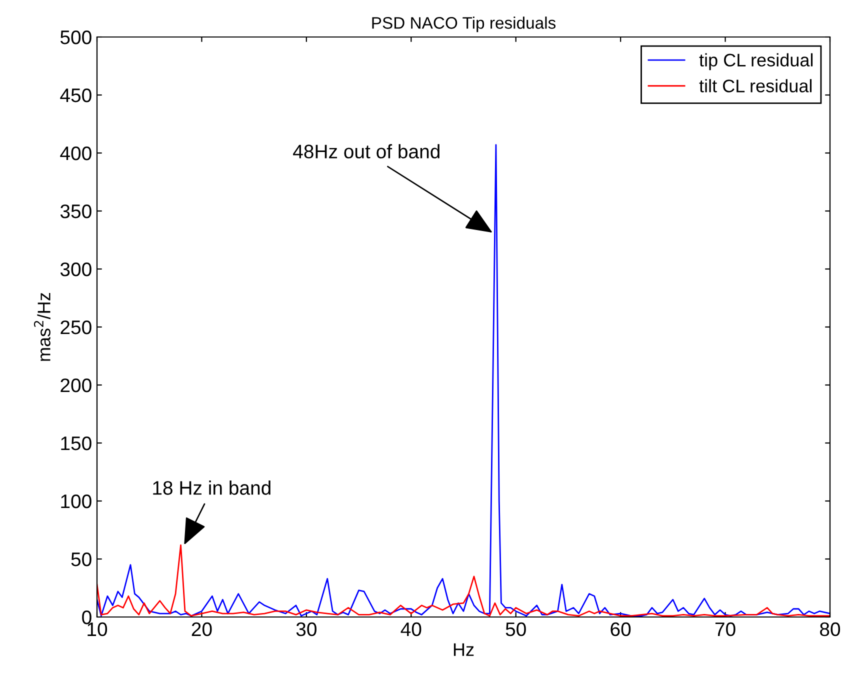 Image resolution: width=846 pixels, height=681 pixels. What do you see at coordinates (76, 211) in the screenshot?
I see `y-tick-label: 350` at bounding box center [76, 211].